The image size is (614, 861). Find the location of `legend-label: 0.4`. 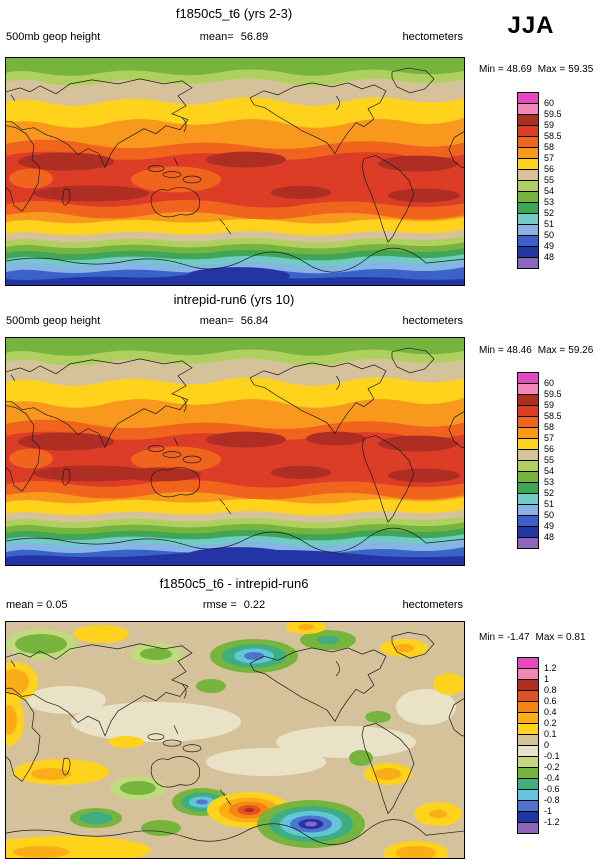

legend-label: 0.4 is located at coordinates (550, 712).